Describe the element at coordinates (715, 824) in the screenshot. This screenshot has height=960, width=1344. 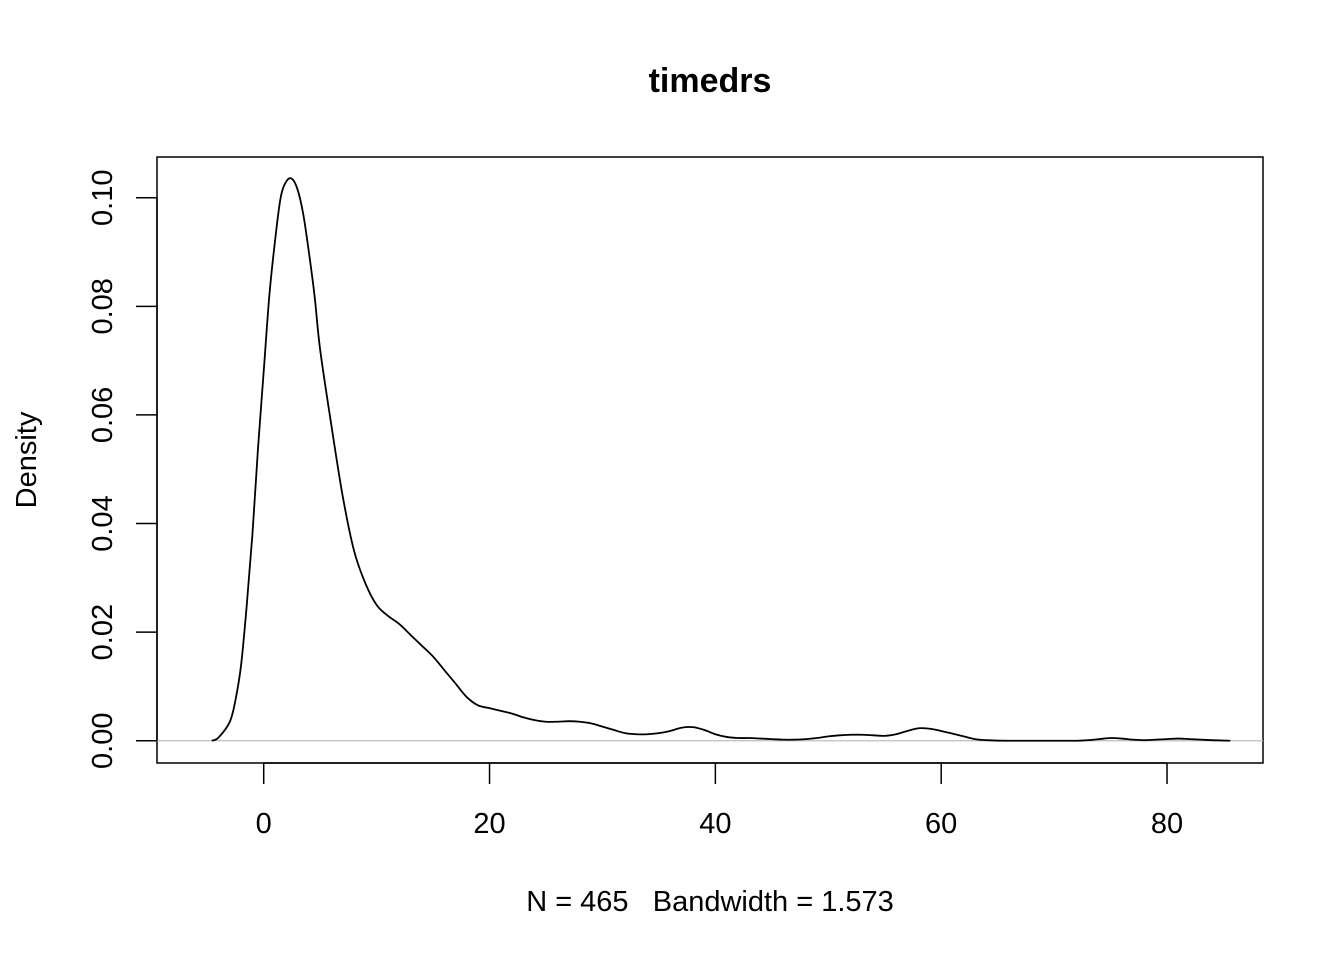
I see `x-tick-label: 40` at that location.